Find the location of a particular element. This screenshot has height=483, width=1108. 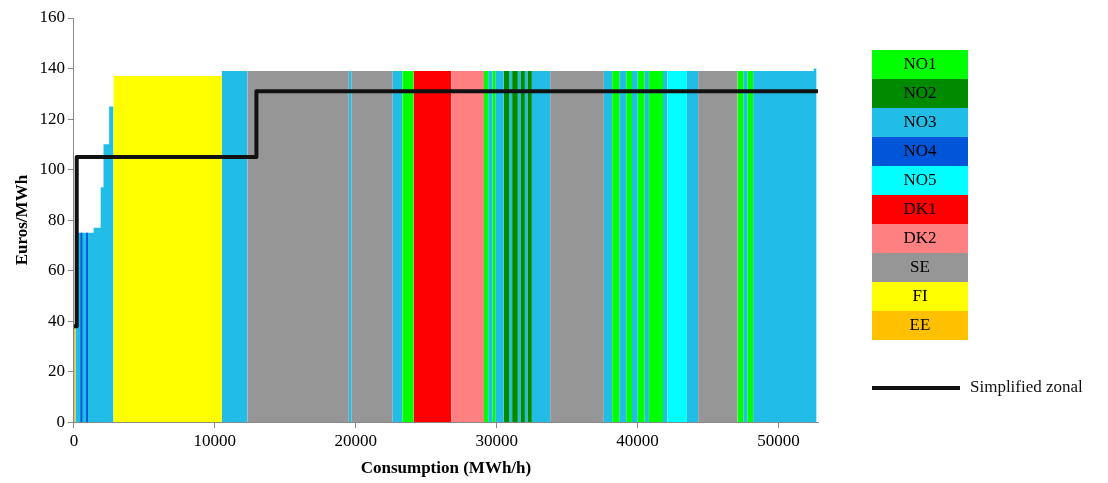

text: FI is located at coordinates (920, 296).